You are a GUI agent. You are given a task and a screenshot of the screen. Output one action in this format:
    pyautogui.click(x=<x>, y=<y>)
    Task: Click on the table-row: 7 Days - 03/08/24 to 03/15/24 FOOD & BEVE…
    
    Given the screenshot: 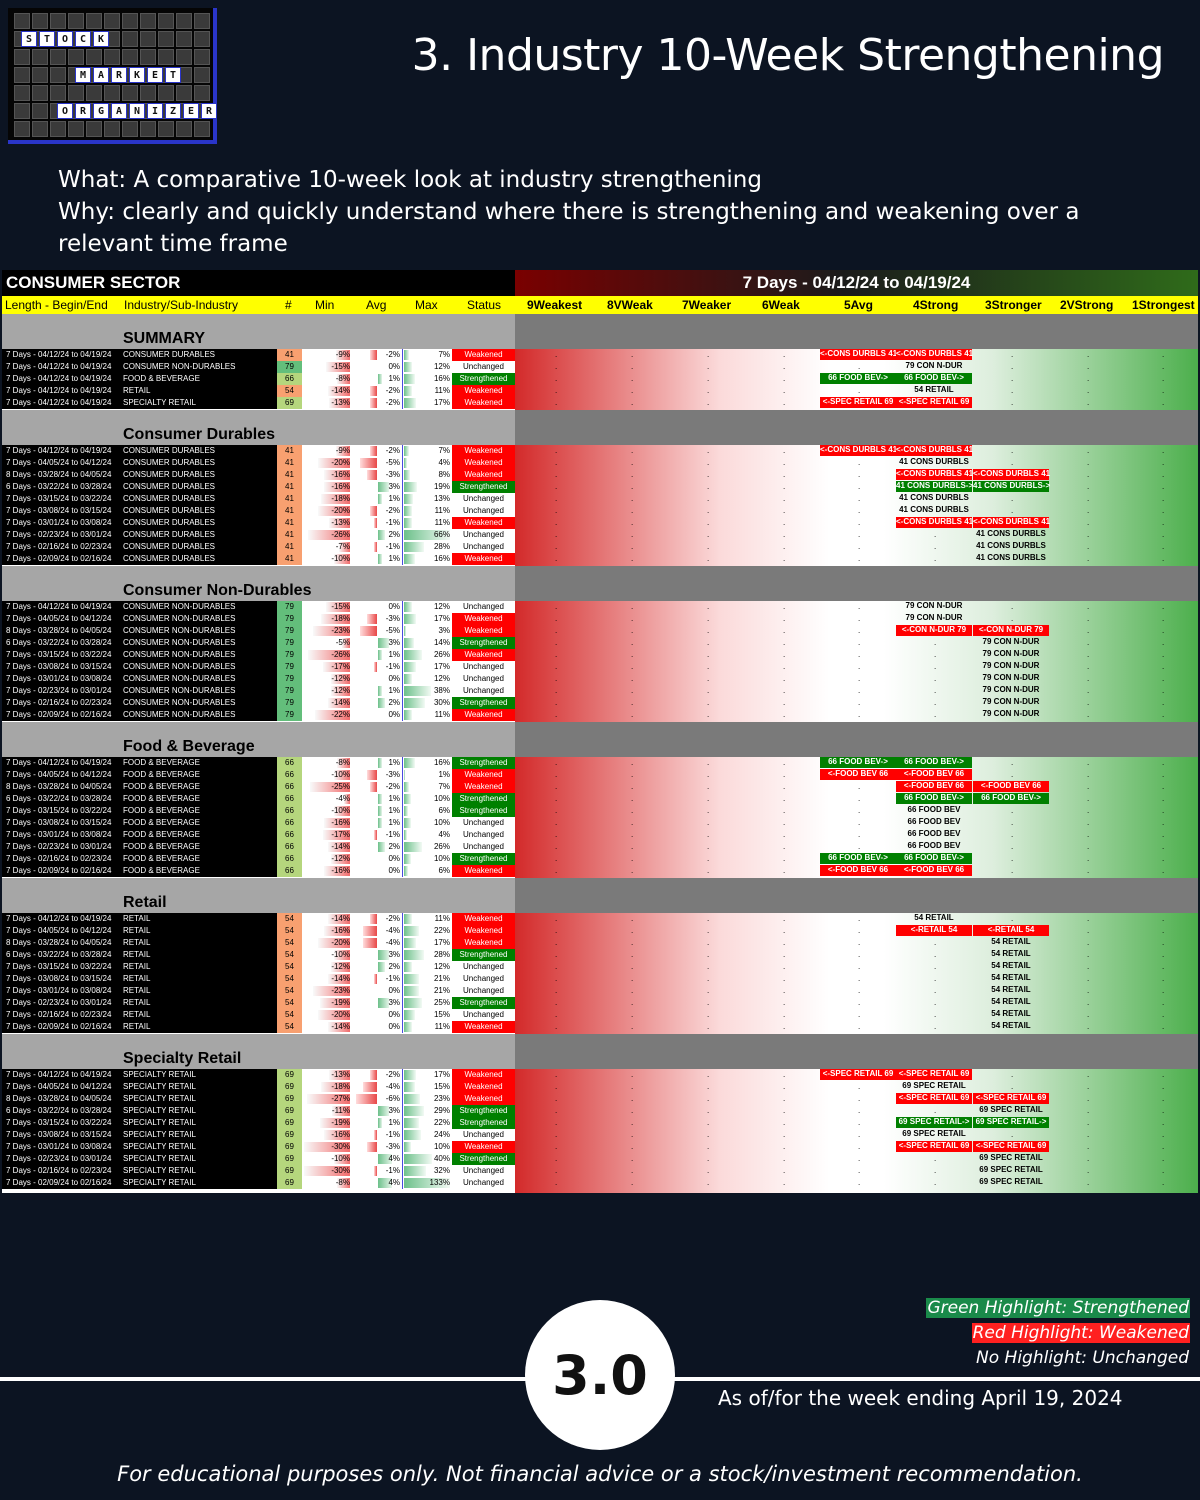 What is the action you would take?
    pyautogui.click(x=600, y=823)
    